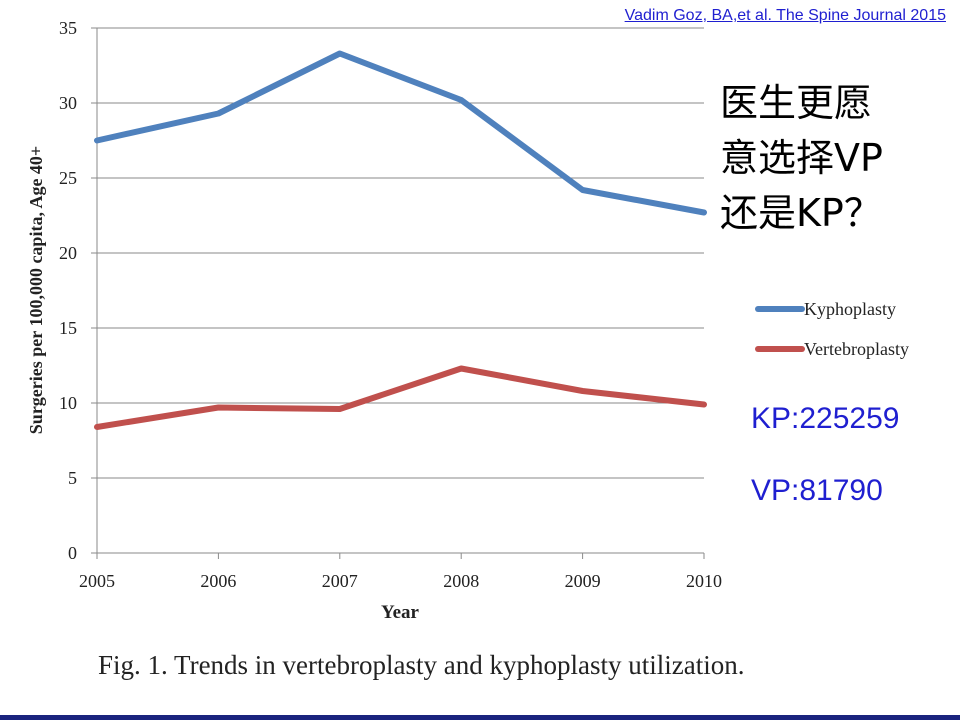  Describe the element at coordinates (72, 478) in the screenshot. I see `y-tick-label: 5` at that location.